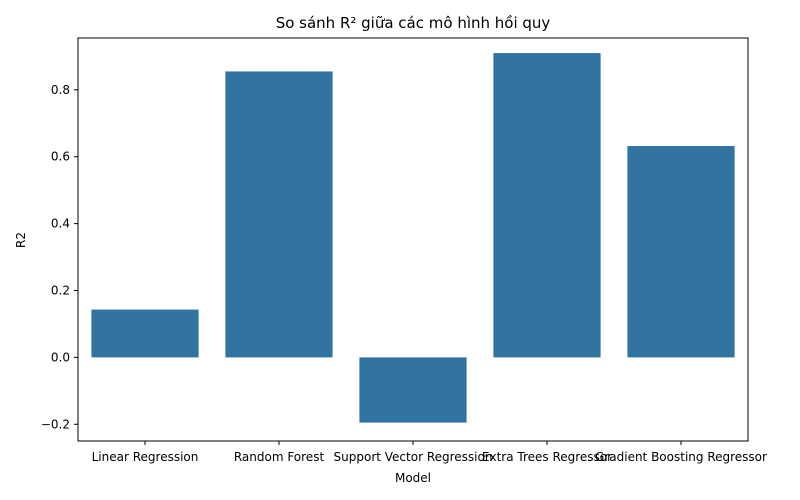 The image size is (800, 500). I want to click on x-tick-label: Gradient Boosting Regressor, so click(681, 457).